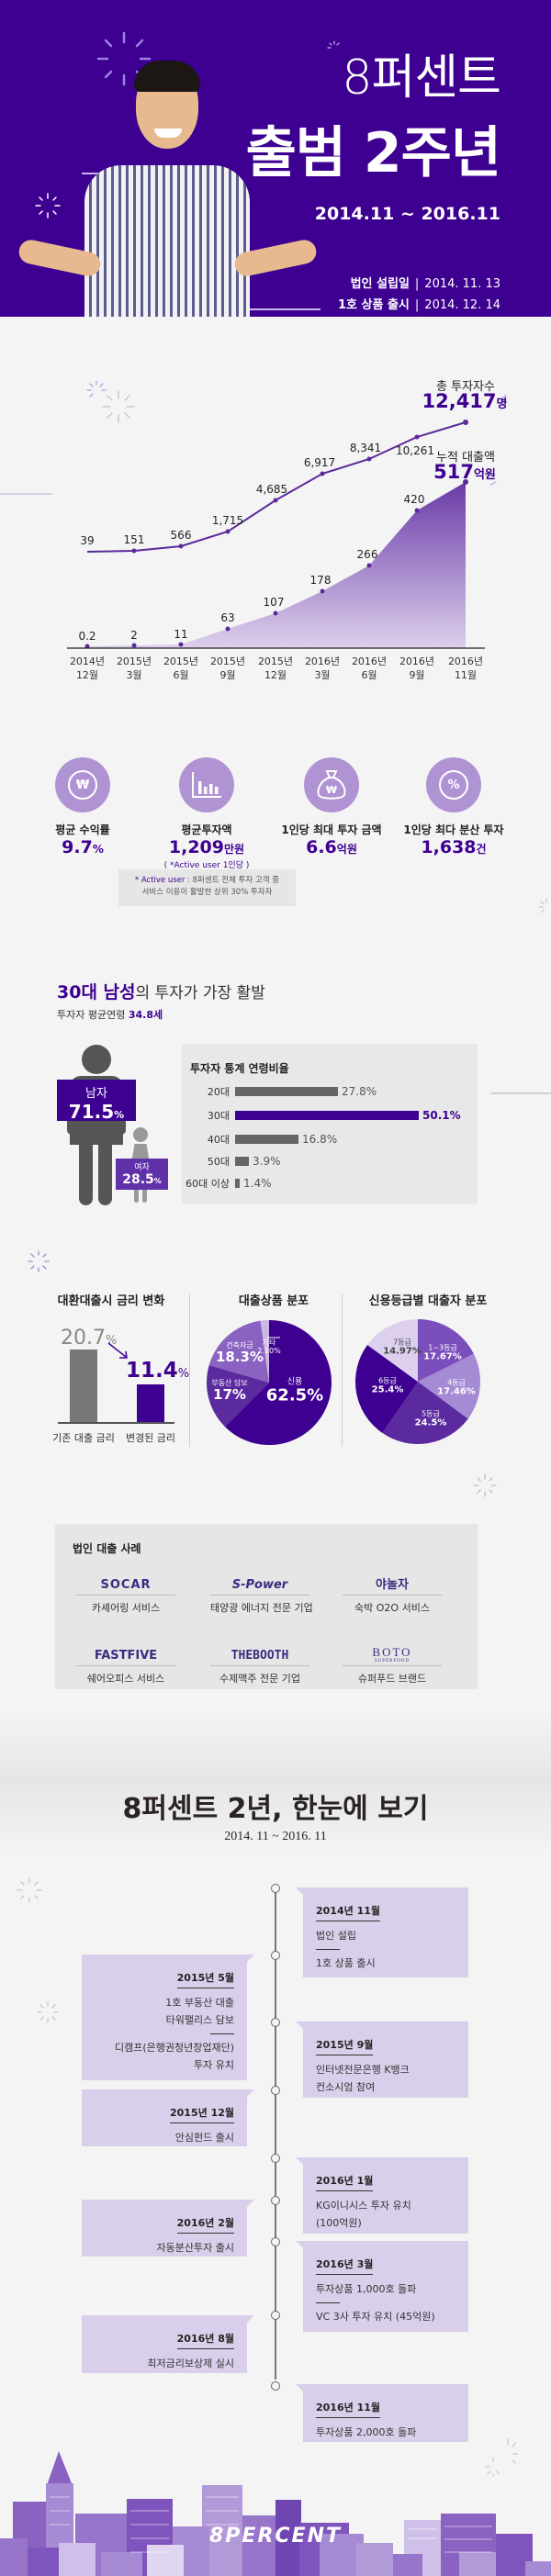 Image resolution: width=551 pixels, height=2576 pixels. Describe the element at coordinates (168, 133) in the screenshot. I see `spokesperson-smile` at that location.